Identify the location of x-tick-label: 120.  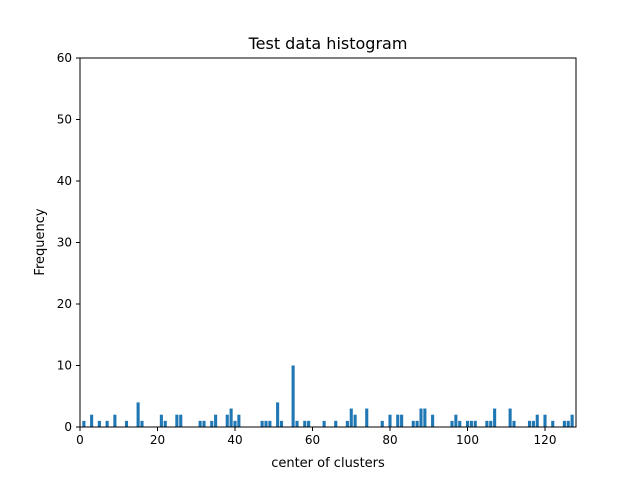
(545, 440).